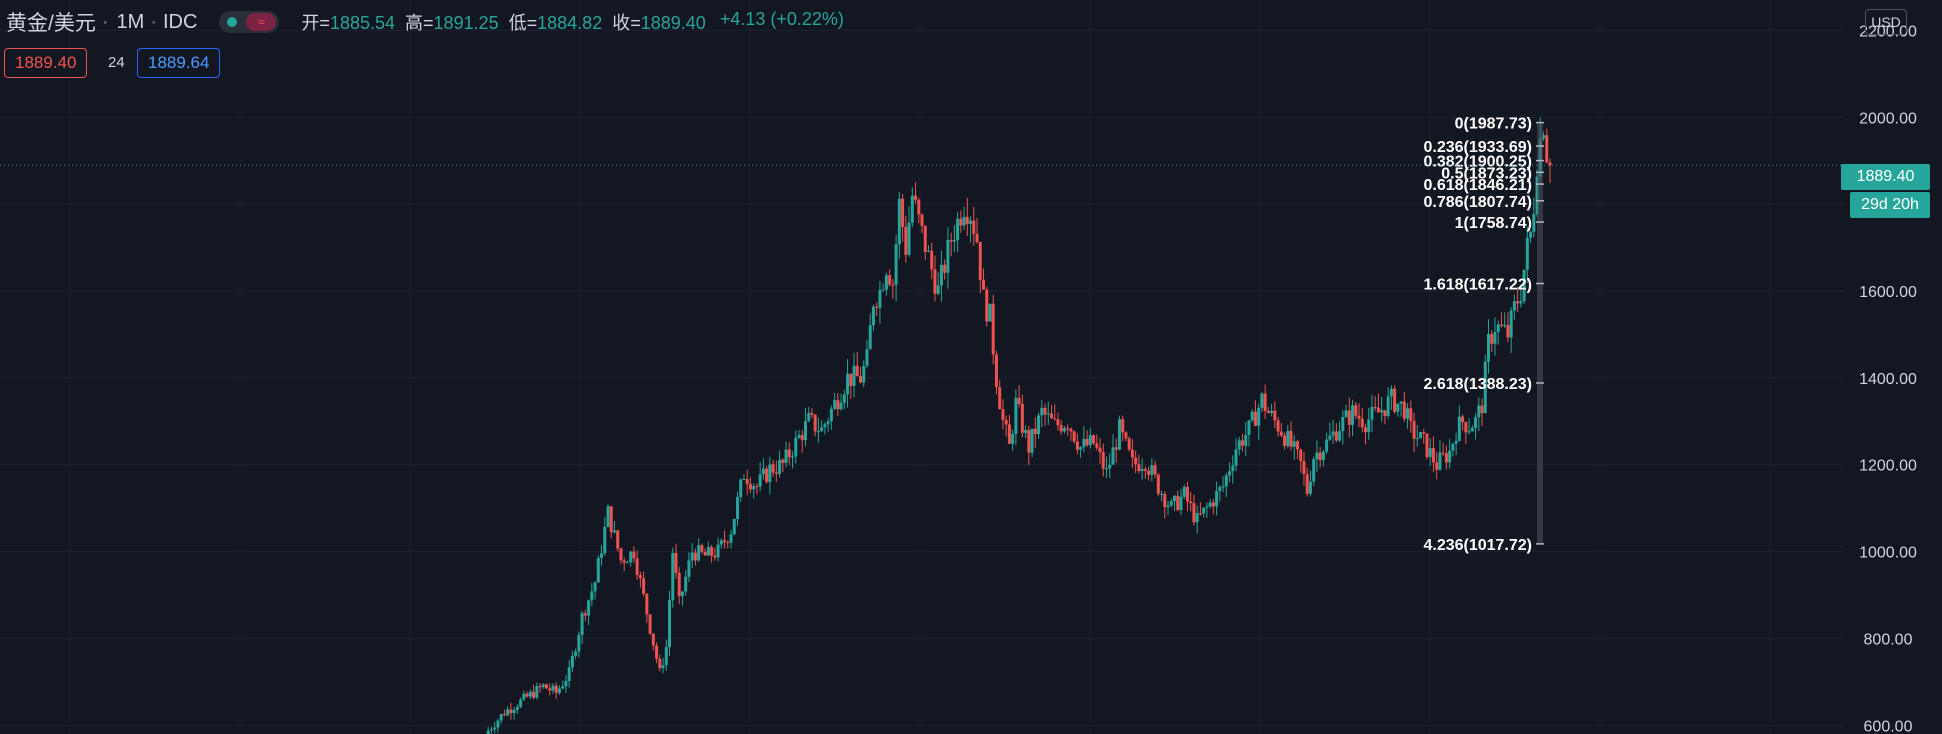  Describe the element at coordinates (179, 63) in the screenshot. I see `buy-price-button: 1889.64` at that location.